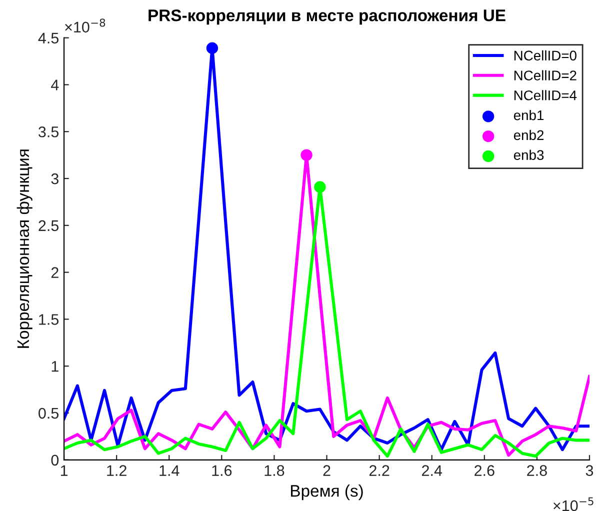 This screenshot has height=511, width=604. Describe the element at coordinates (545, 55) in the screenshot. I see `legend-label: NCellID=0` at that location.